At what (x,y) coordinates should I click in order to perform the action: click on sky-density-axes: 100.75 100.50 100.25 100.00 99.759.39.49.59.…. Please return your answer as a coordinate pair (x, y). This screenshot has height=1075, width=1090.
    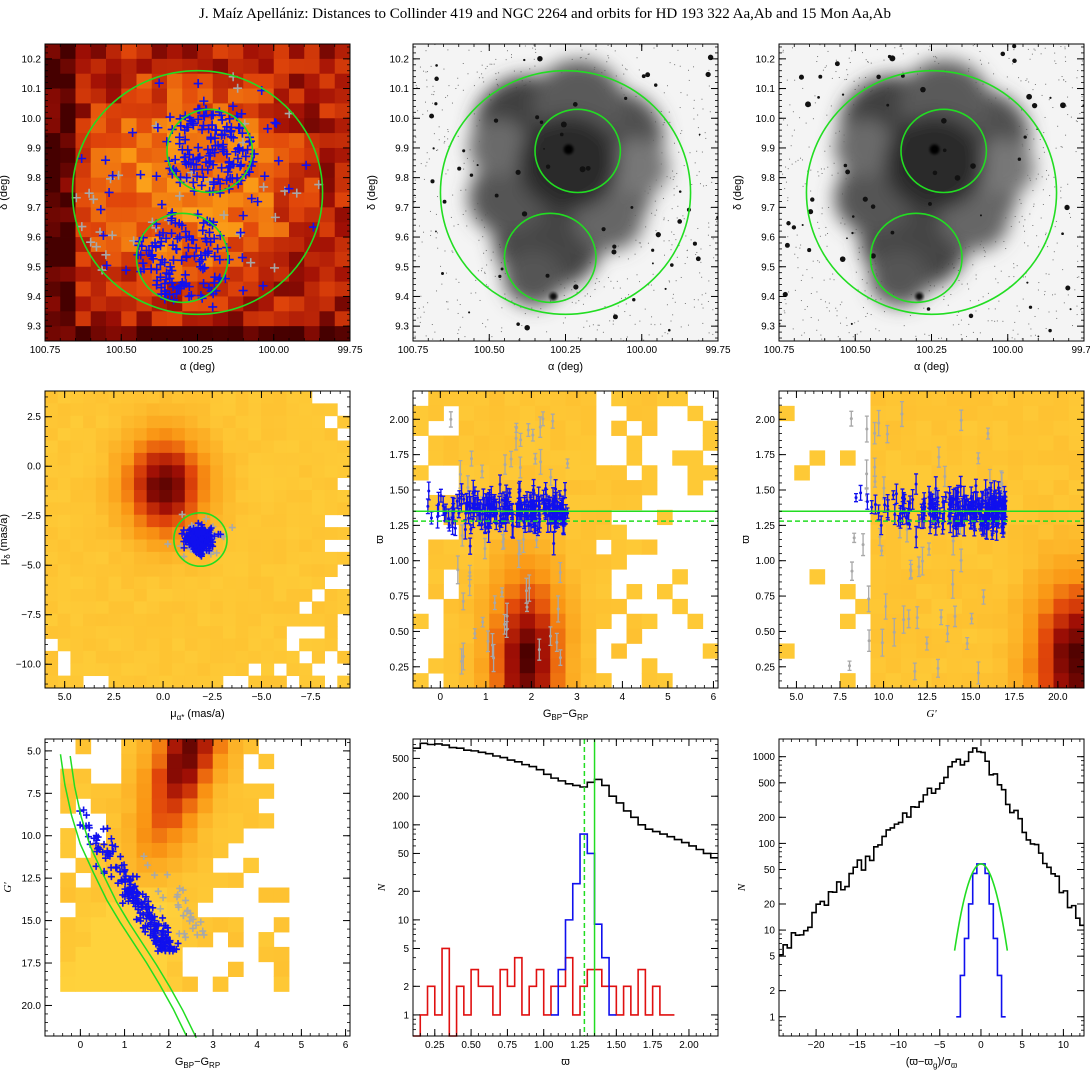
    Looking at the image, I should click on (181, 208).